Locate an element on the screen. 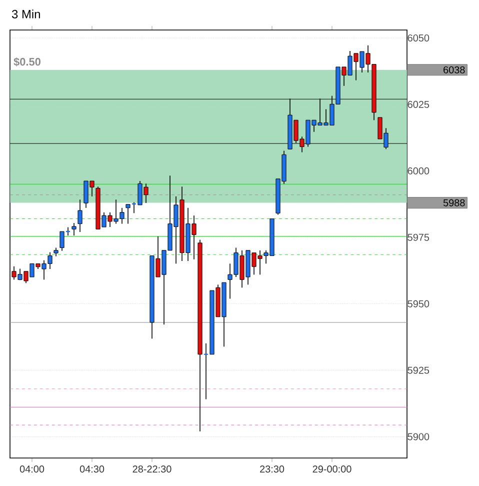 Image resolution: width=479 pixels, height=486 pixels. text: 6038 is located at coordinates (454, 70).